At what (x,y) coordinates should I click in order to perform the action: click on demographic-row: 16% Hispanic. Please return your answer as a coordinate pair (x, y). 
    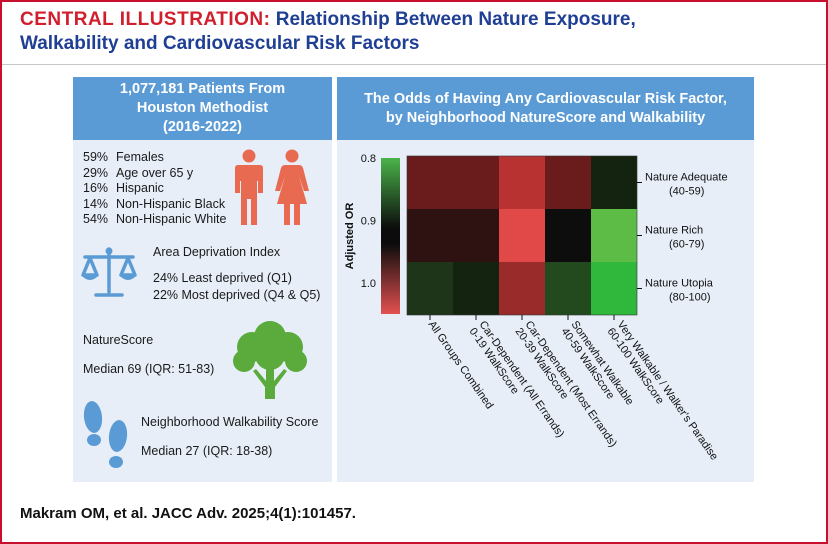
    Looking at the image, I should click on (123, 188).